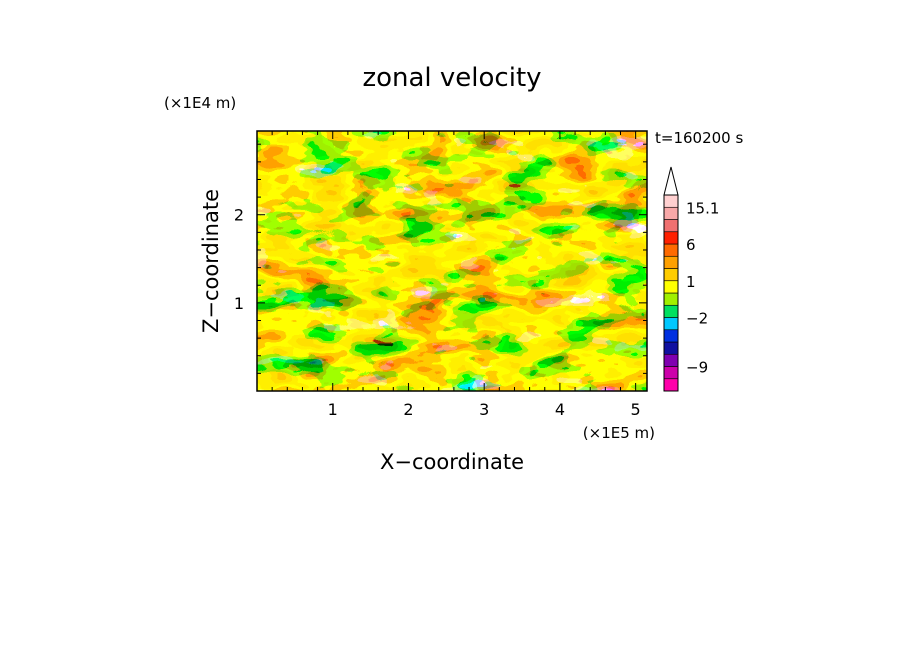  I want to click on x-tick-label: 3, so click(484, 409).